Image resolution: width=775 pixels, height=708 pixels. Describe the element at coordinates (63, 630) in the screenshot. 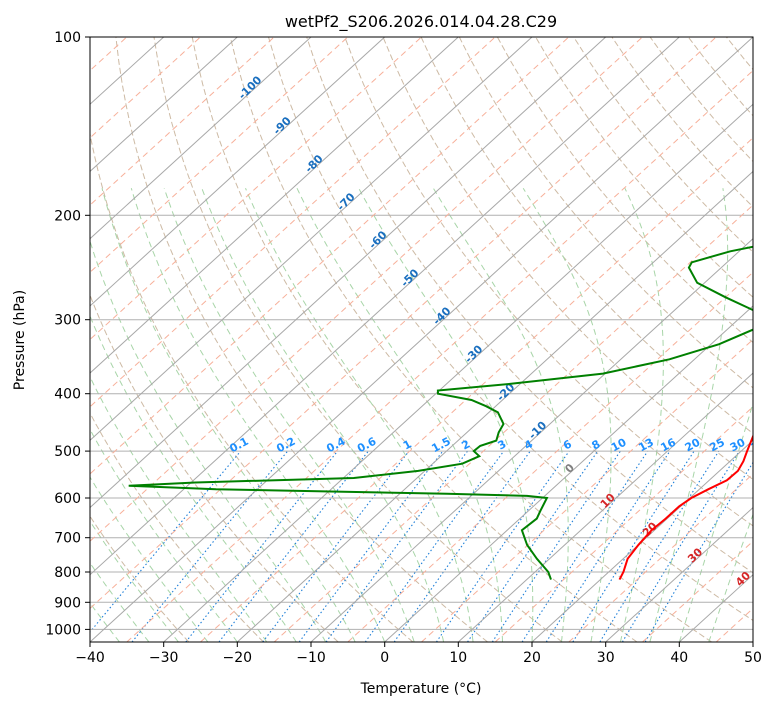

I see `y-tick-label: 1000` at that location.